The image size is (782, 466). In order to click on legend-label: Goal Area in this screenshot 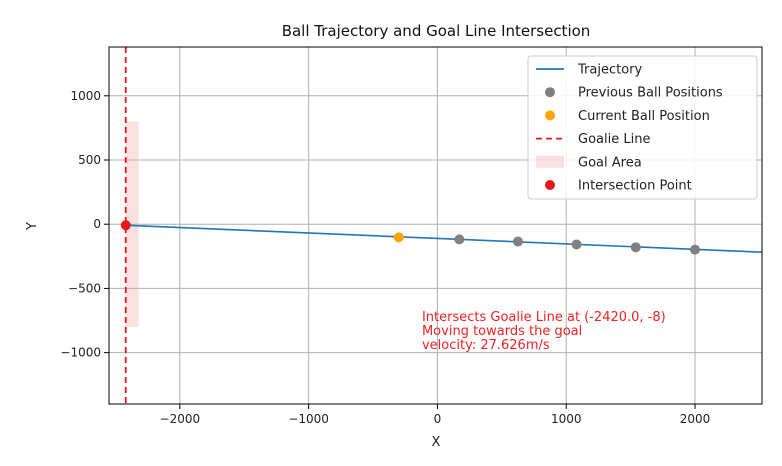, I will do `click(610, 162)`.